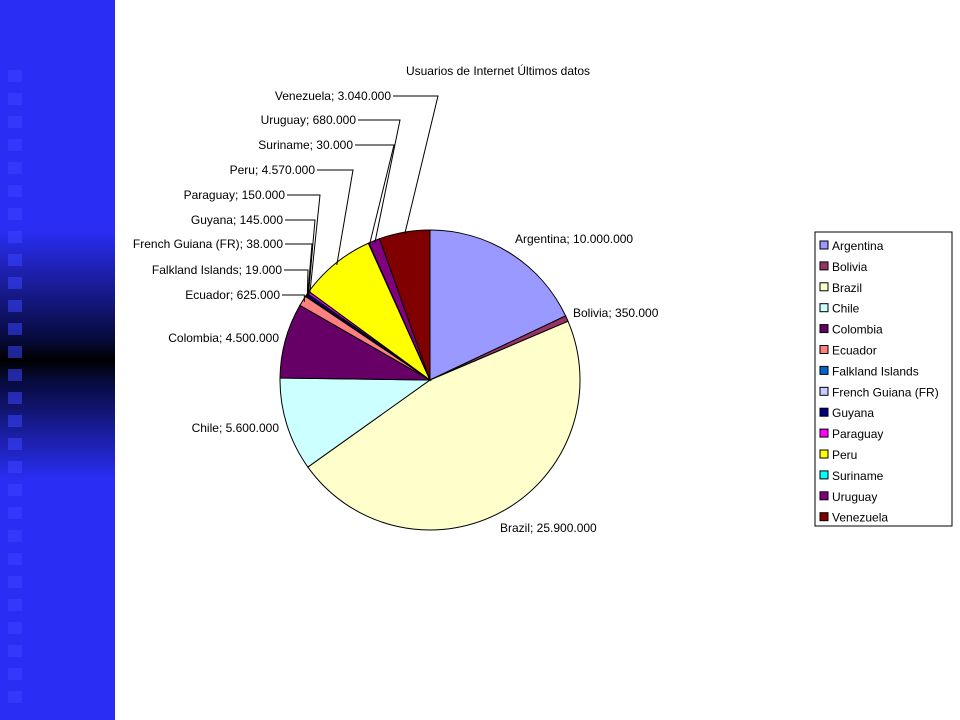  I want to click on pie-slice-brazil, so click(444, 425).